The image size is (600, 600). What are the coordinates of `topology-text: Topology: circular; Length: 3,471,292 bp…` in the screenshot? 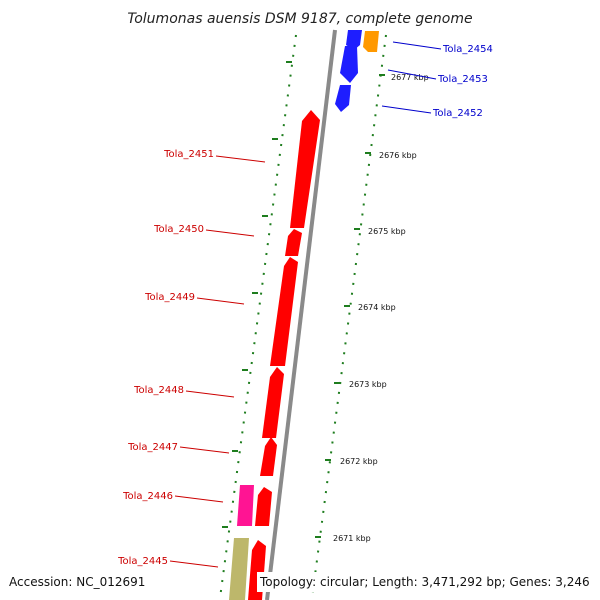 It's located at (424, 582).